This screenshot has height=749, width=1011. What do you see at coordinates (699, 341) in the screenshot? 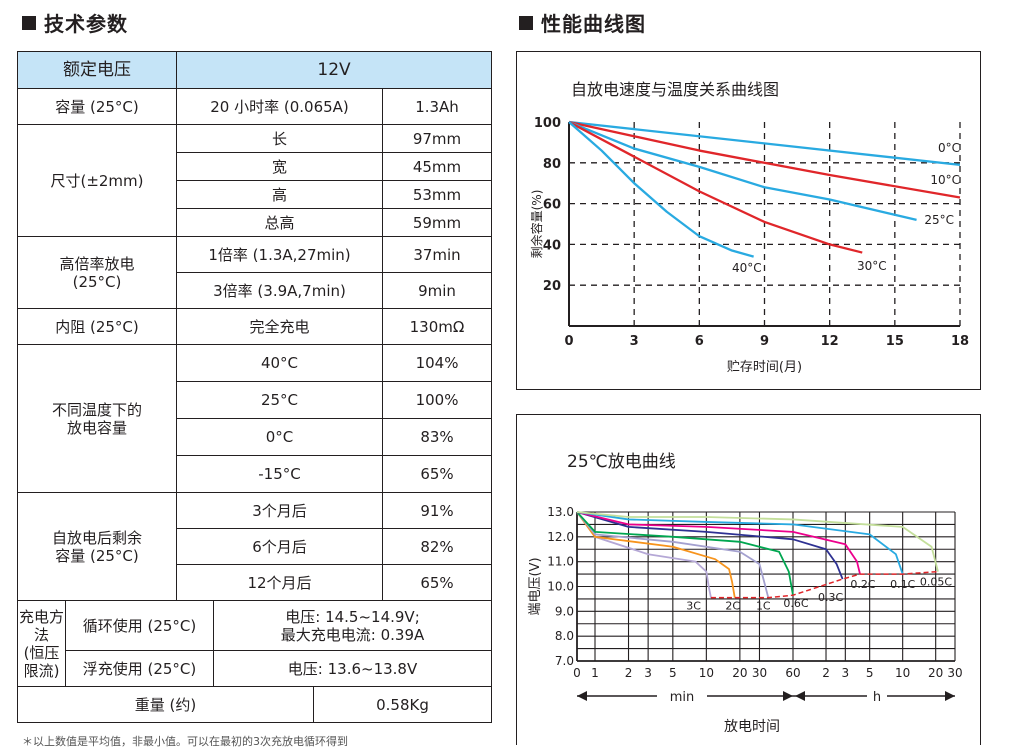
I see `x-tick-label: 6` at bounding box center [699, 341].